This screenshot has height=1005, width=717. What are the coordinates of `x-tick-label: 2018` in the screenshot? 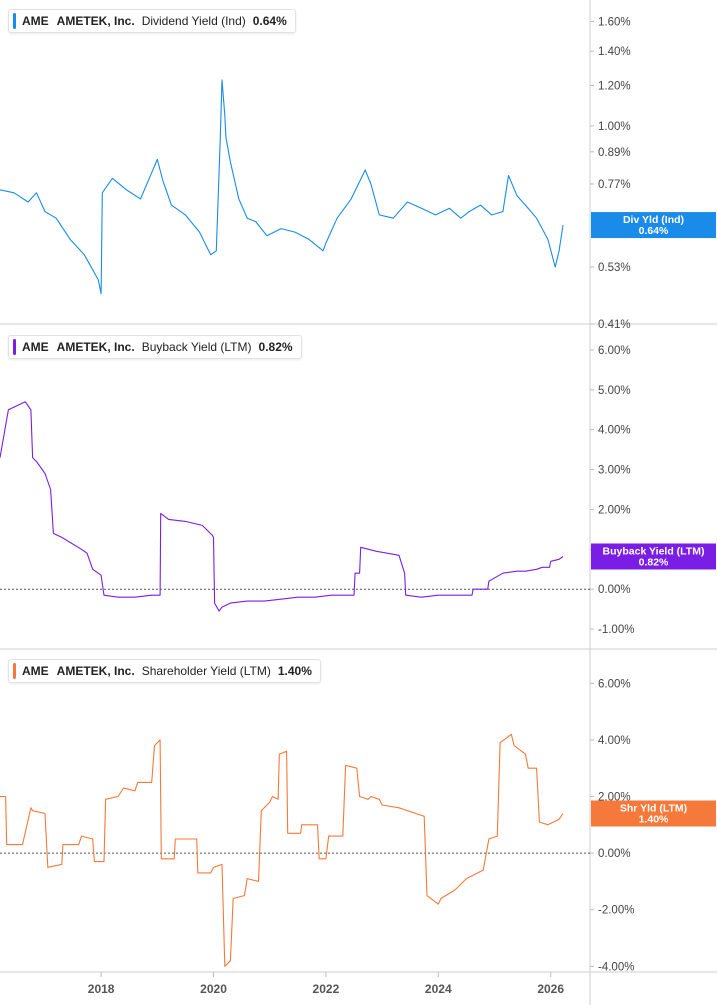 It's located at (101, 989).